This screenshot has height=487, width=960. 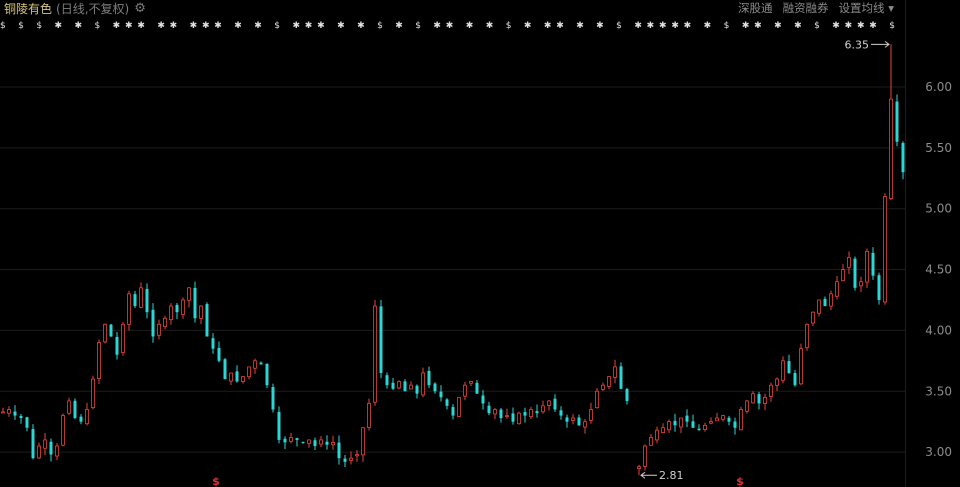 I want to click on arrow-right-icon, so click(x=880, y=44).